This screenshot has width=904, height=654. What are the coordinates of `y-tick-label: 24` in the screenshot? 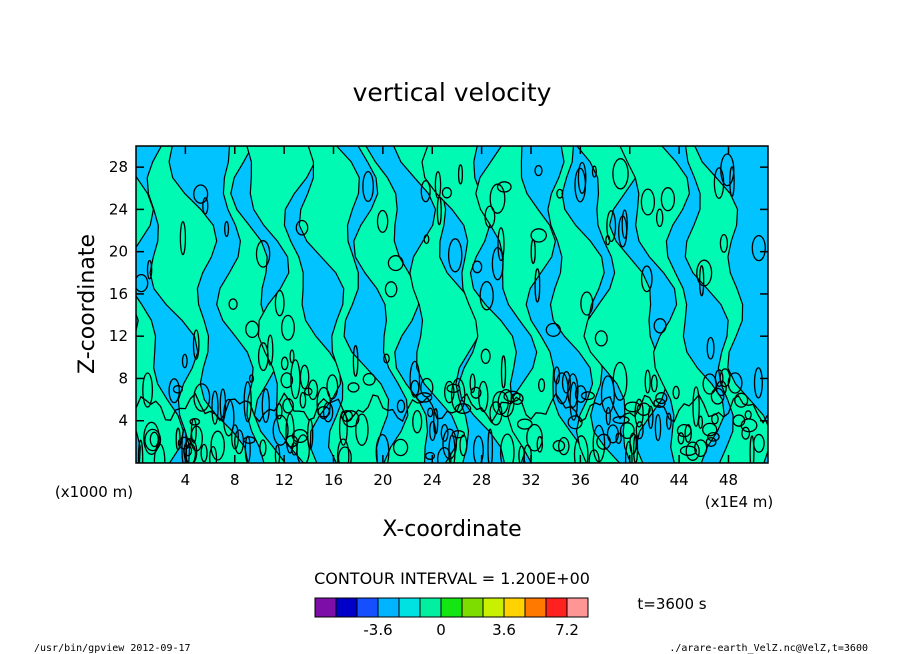 It's located at (118, 209).